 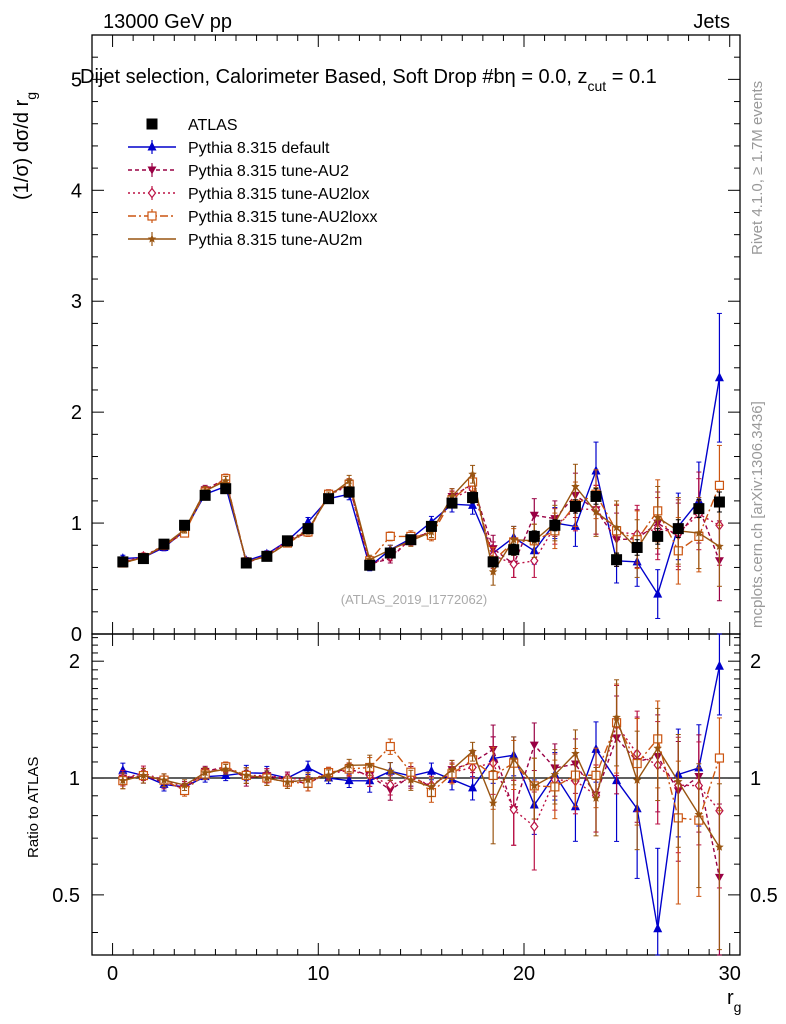 What do you see at coordinates (421, 771) in the screenshot?
I see `series-3-ratio-line` at bounding box center [421, 771].